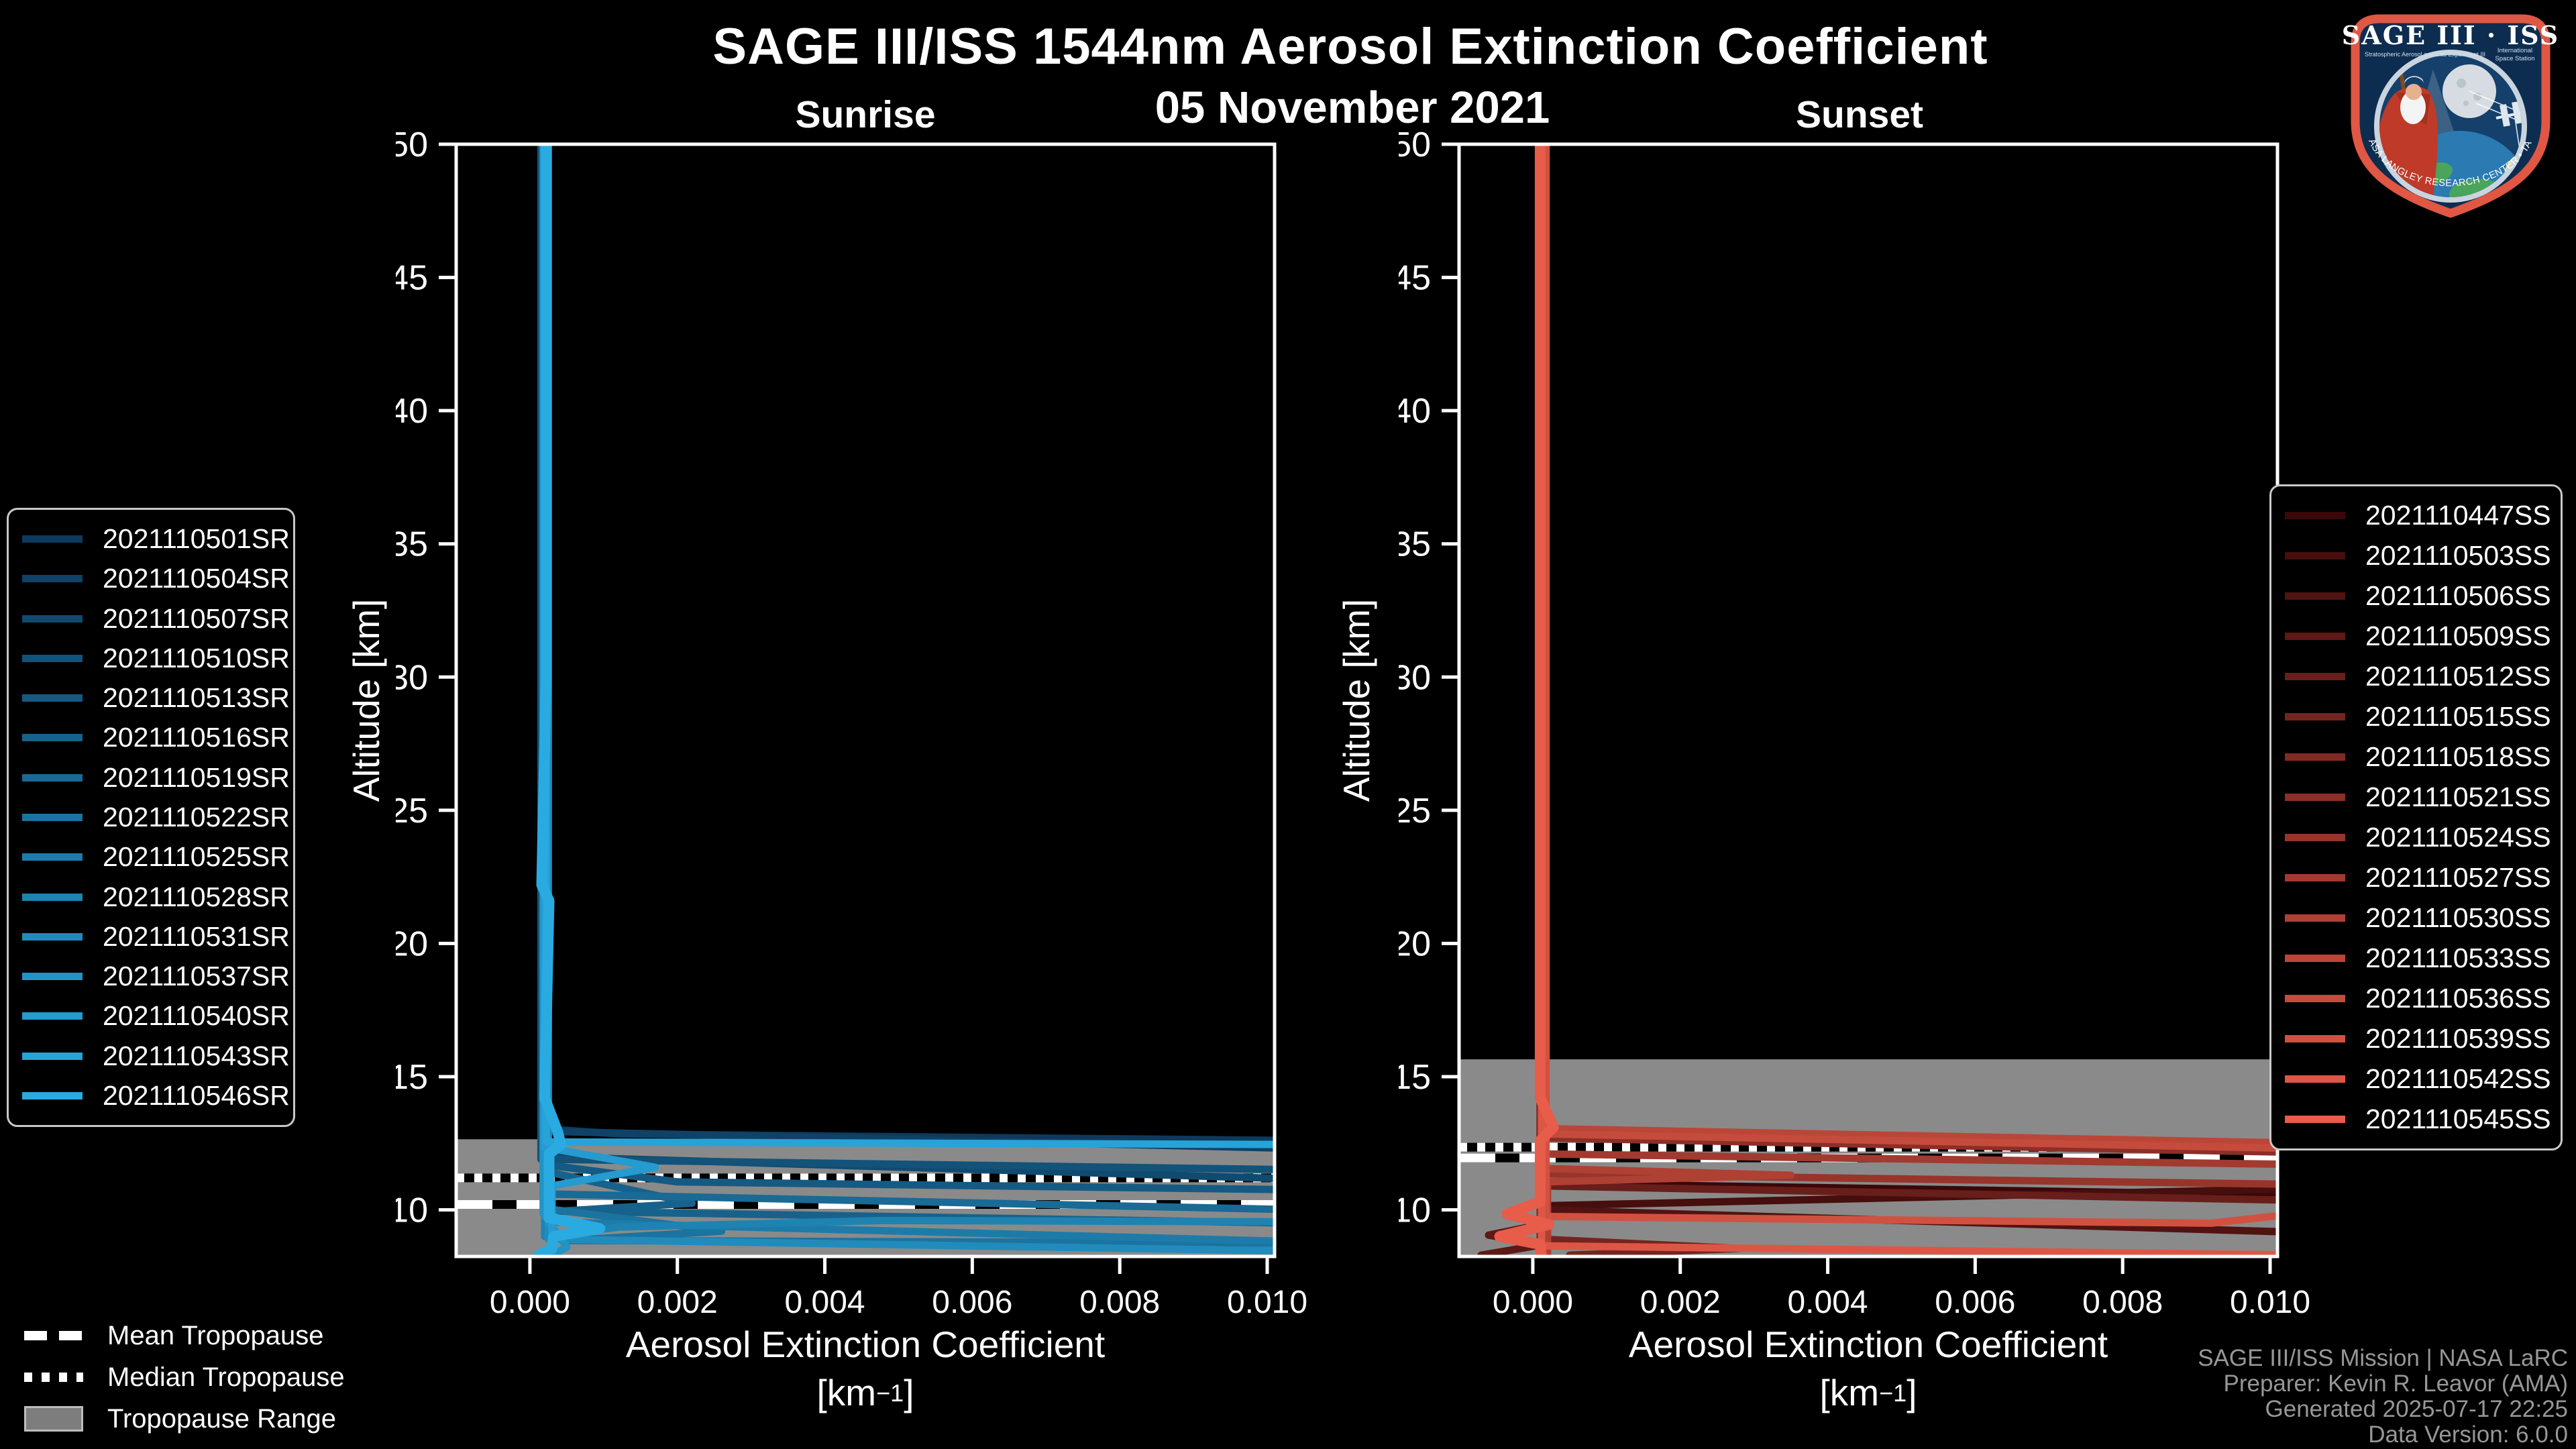 The height and width of the screenshot is (1449, 2576). What do you see at coordinates (2458, 596) in the screenshot?
I see `legend-label: 2021110506SS` at bounding box center [2458, 596].